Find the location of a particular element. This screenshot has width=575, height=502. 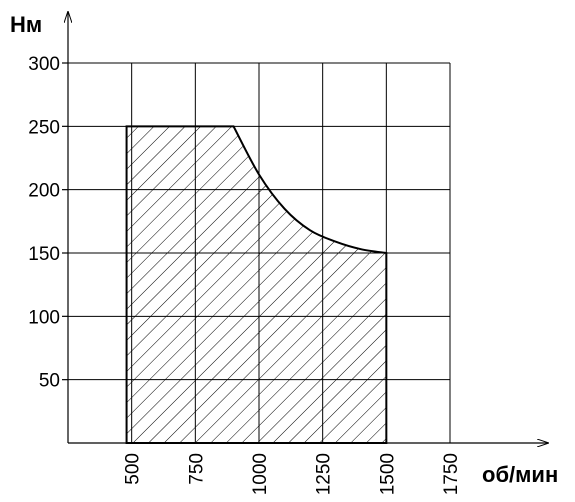

y-tick-label-250: 250 is located at coordinates (44, 127).